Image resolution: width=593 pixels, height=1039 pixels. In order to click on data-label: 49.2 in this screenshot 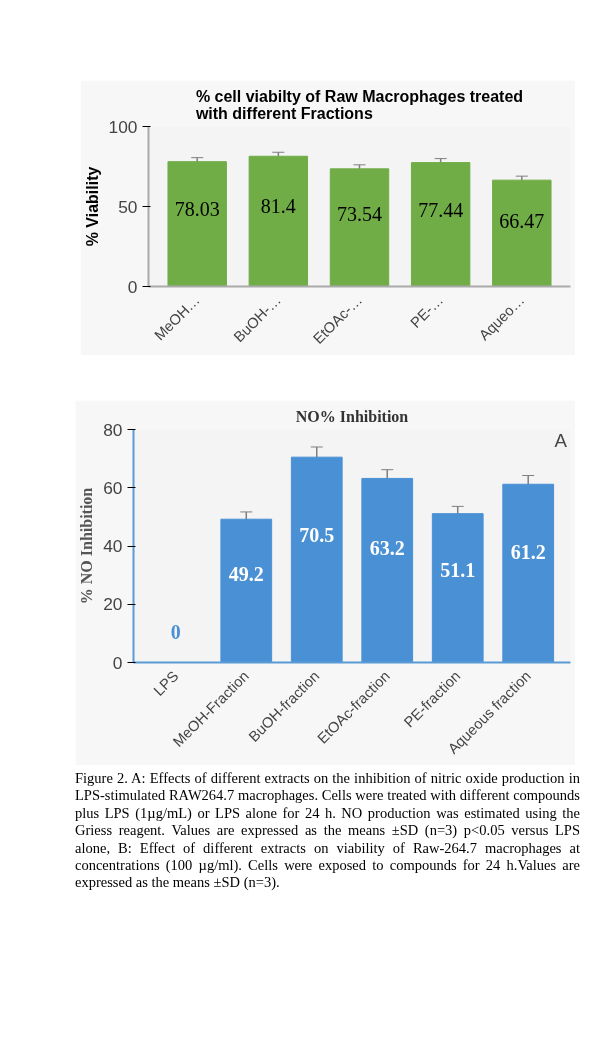, I will do `click(246, 573)`.